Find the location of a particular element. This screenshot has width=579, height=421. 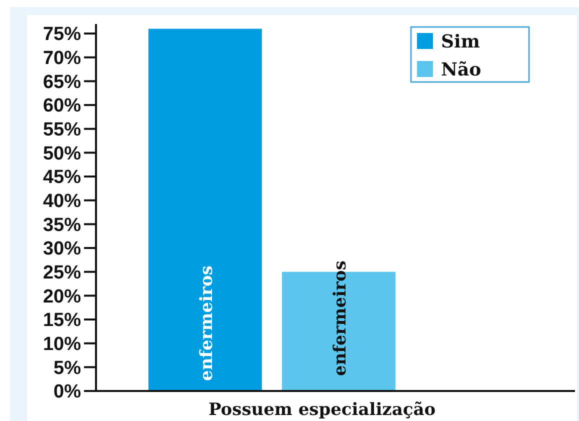

y-tick-label: 35% is located at coordinates (62, 225).